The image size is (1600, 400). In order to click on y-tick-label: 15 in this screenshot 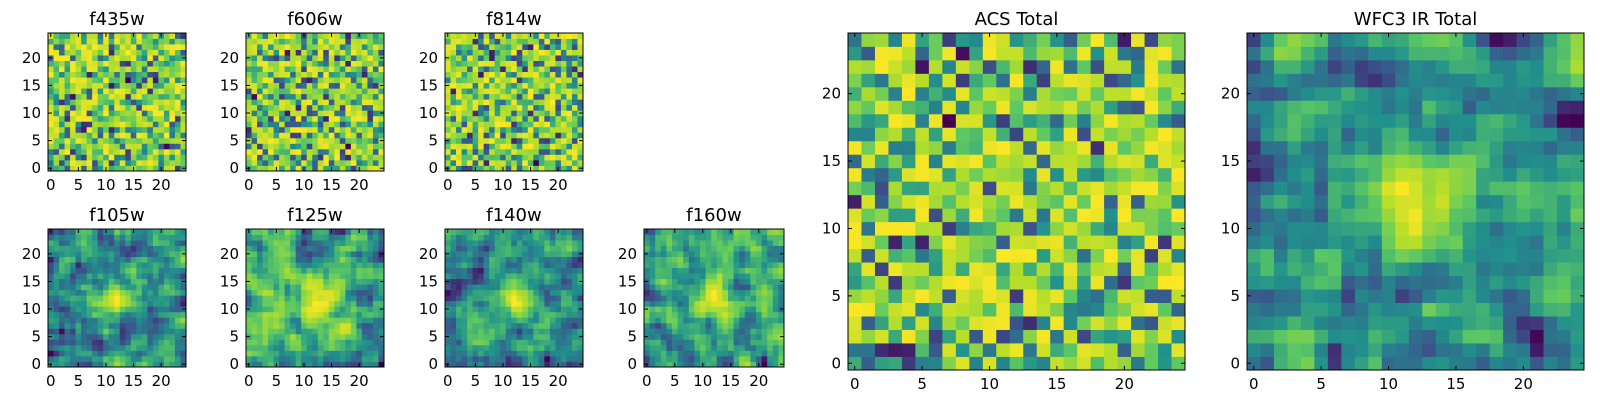, I will do `click(229, 281)`.